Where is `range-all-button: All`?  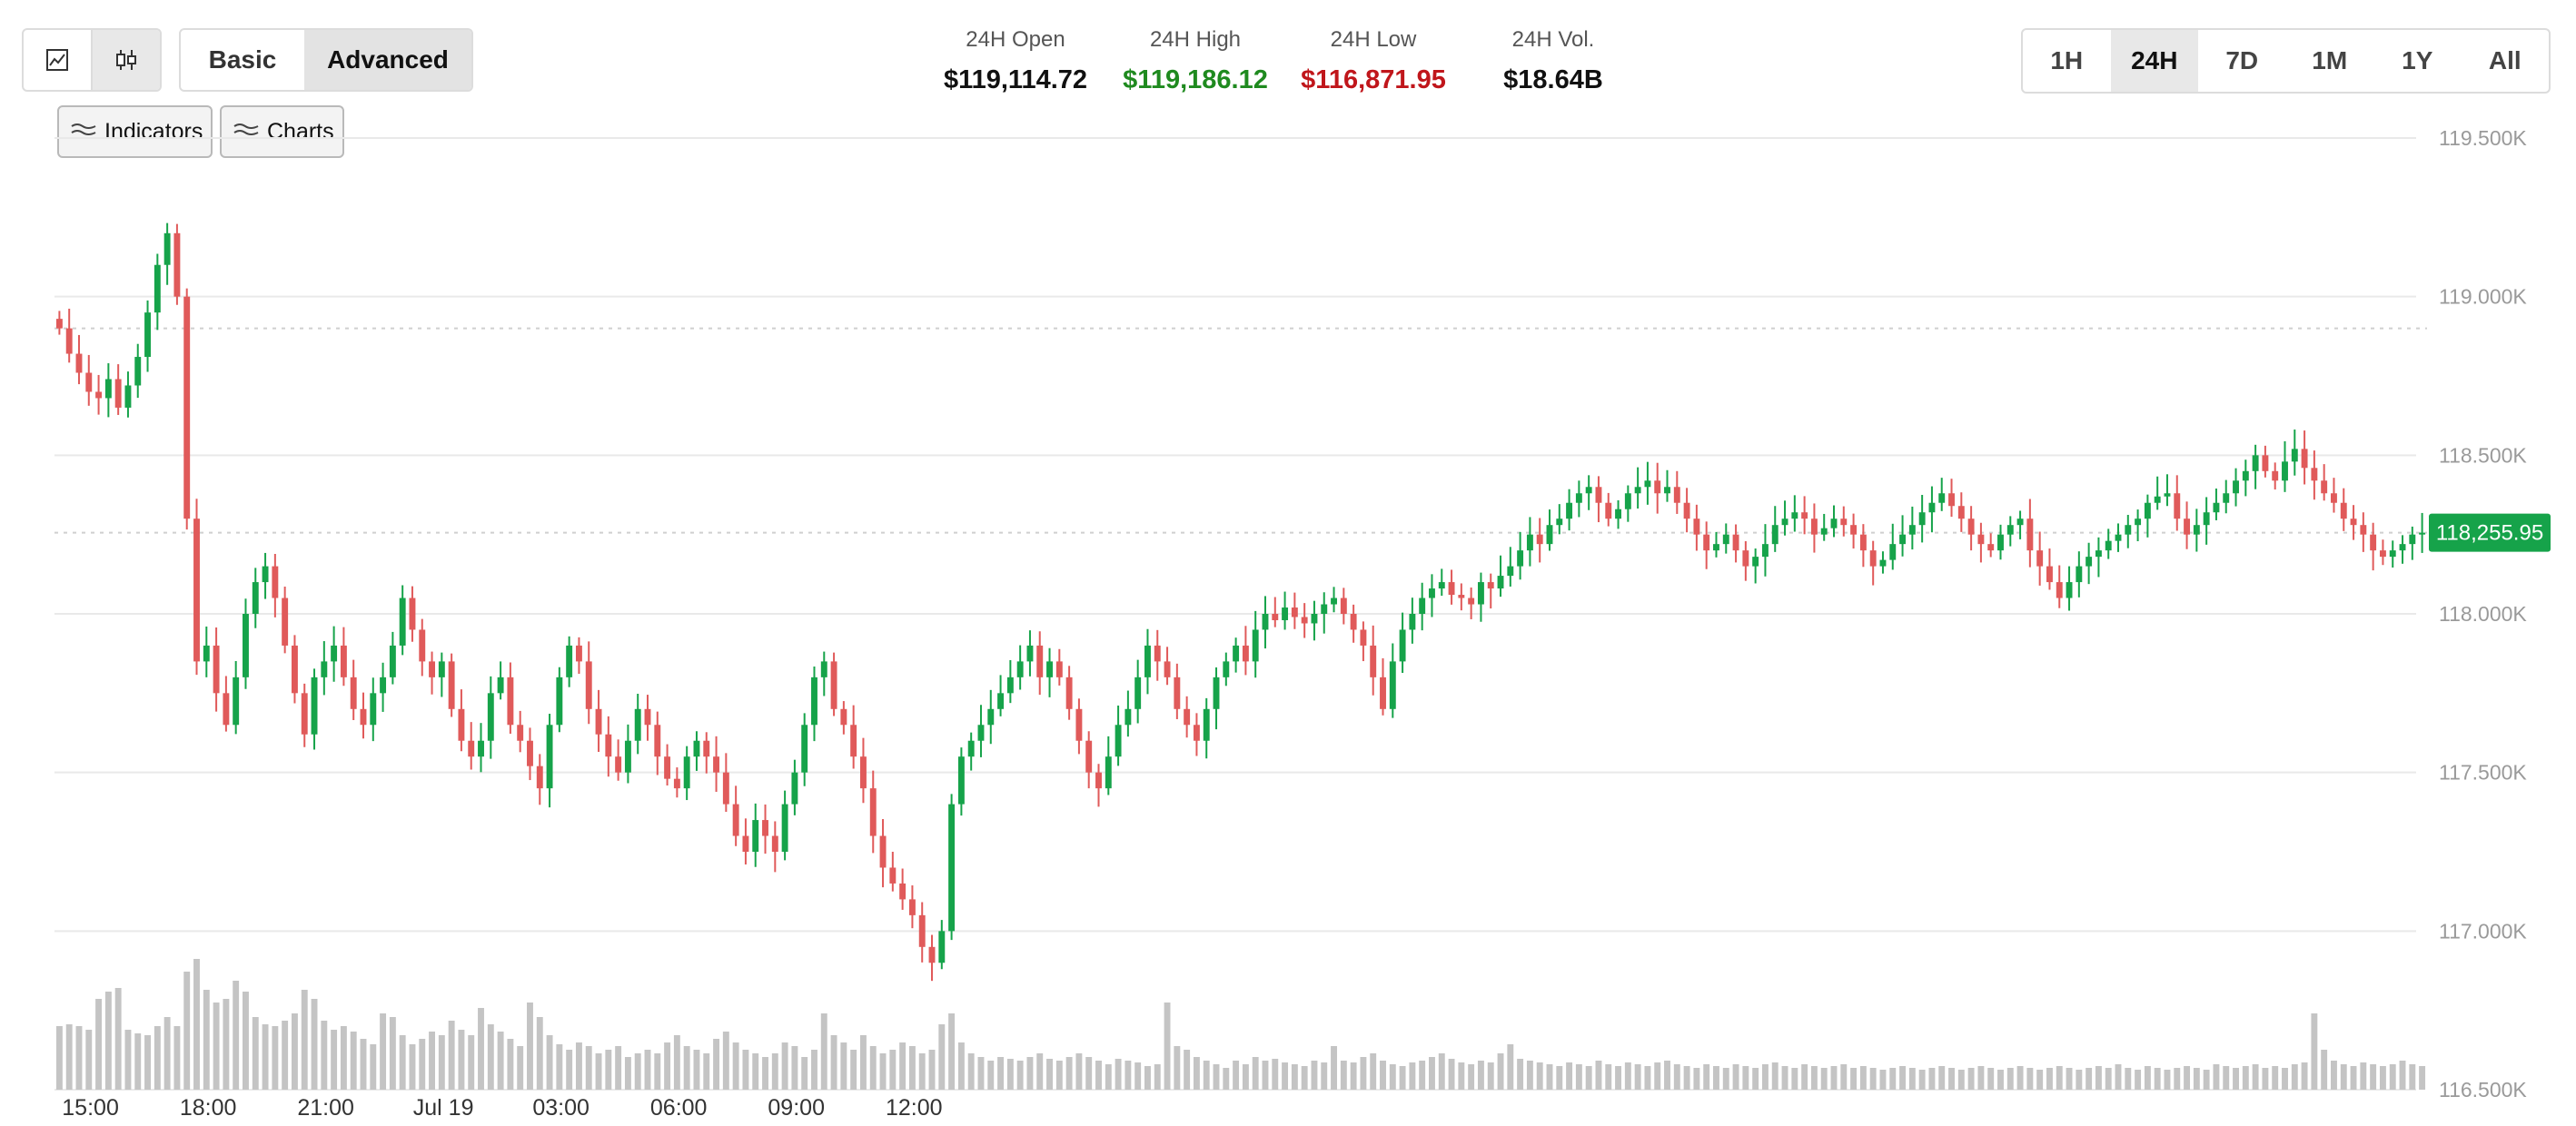 range-all-button: All is located at coordinates (2505, 60).